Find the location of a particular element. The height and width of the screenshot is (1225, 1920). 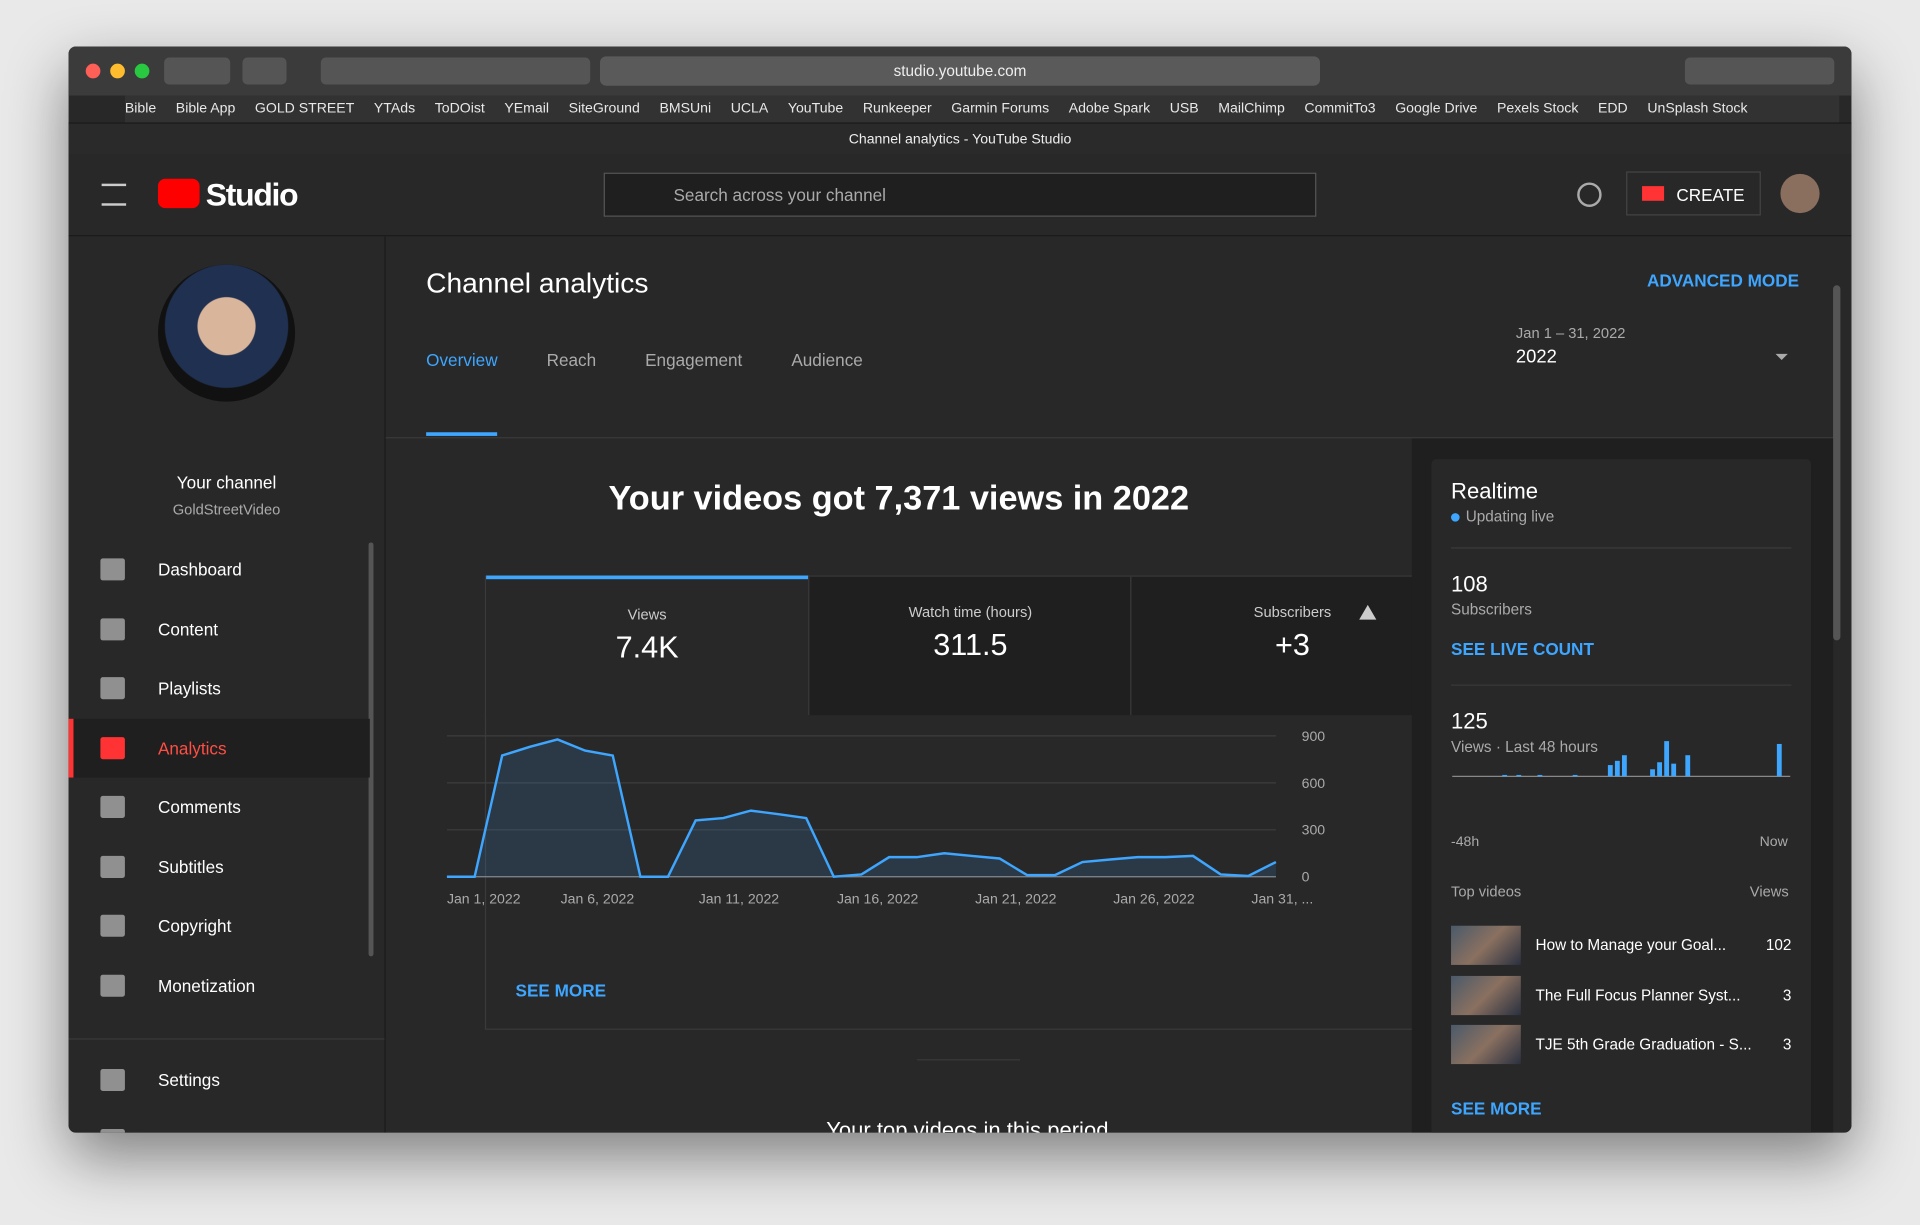

toolbar-actions is located at coordinates (1759, 71).